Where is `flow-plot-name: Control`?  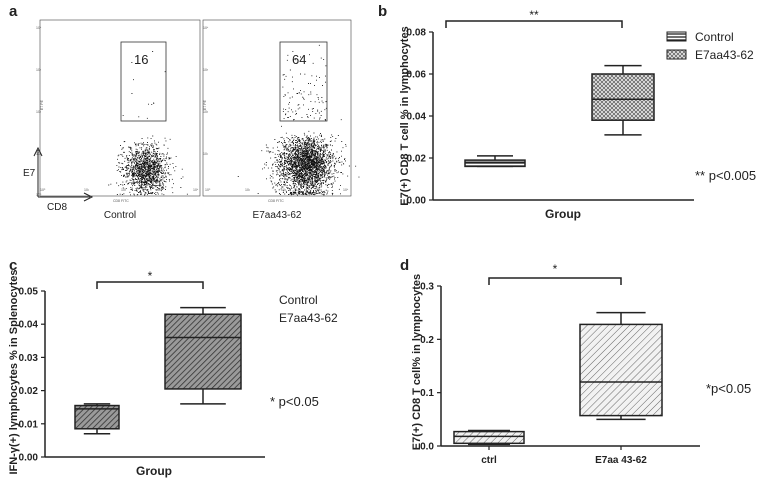
flow-plot-name: Control is located at coordinates (120, 215).